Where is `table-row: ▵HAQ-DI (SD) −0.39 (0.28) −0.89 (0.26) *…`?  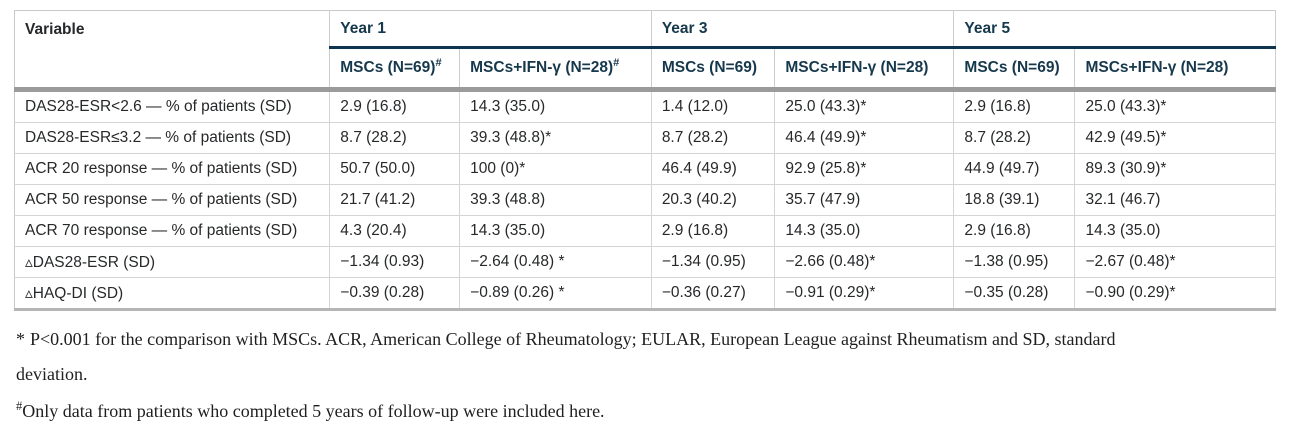 table-row: ▵HAQ-DI (SD) −0.39 (0.28) −0.89 (0.26) *… is located at coordinates (645, 293).